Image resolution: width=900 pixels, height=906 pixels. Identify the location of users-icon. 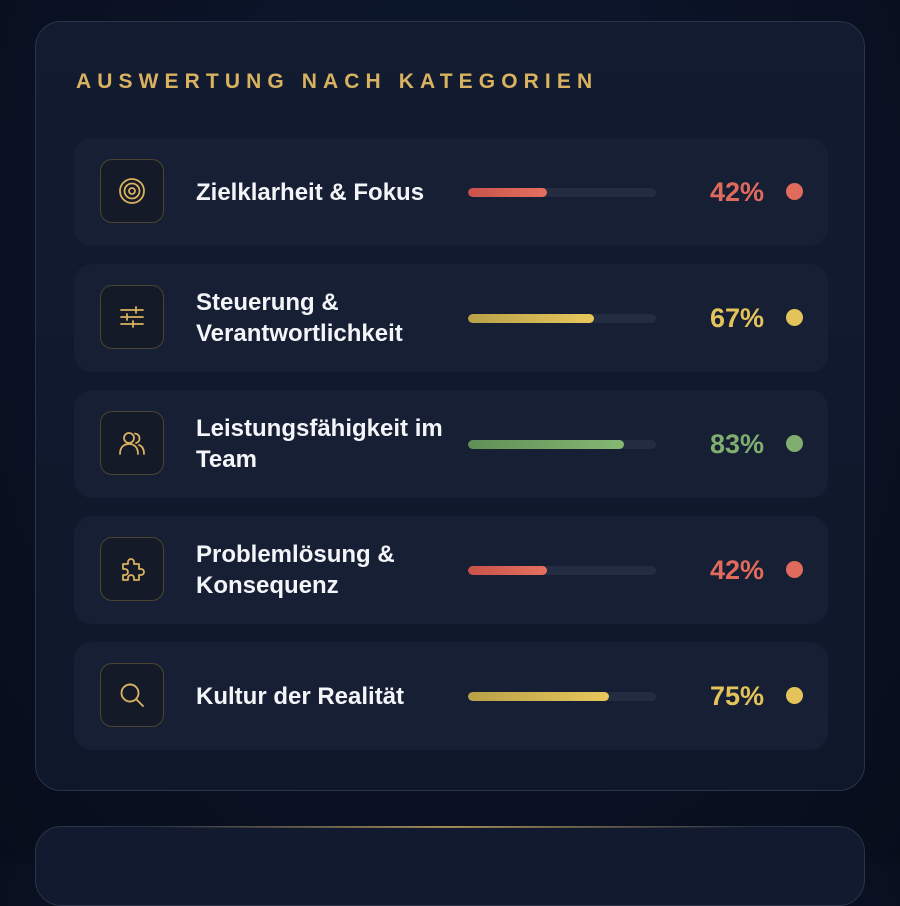
(132, 443).